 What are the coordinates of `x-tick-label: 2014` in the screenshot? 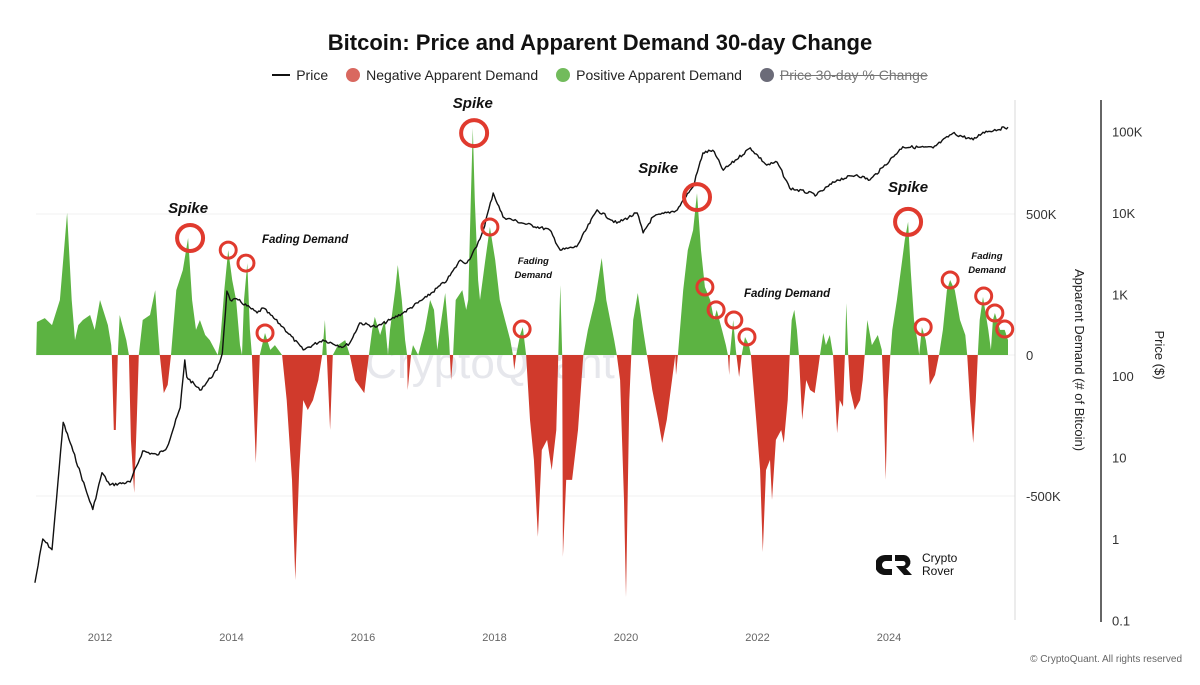 It's located at (231, 638).